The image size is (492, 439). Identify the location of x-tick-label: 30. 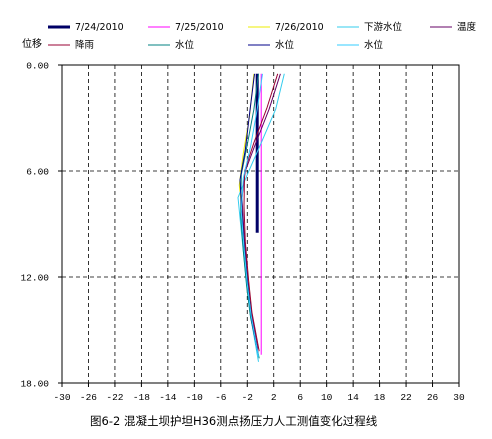
(459, 397).